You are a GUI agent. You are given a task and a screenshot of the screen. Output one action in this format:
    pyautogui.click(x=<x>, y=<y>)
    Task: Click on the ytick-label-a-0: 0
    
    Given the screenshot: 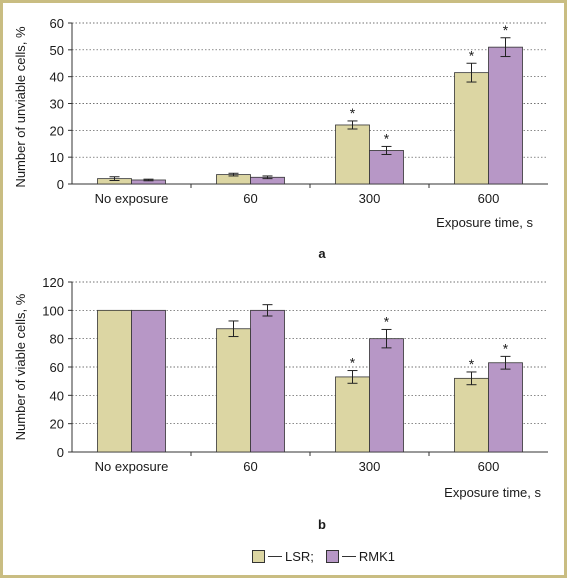 What is the action you would take?
    pyautogui.click(x=60, y=184)
    